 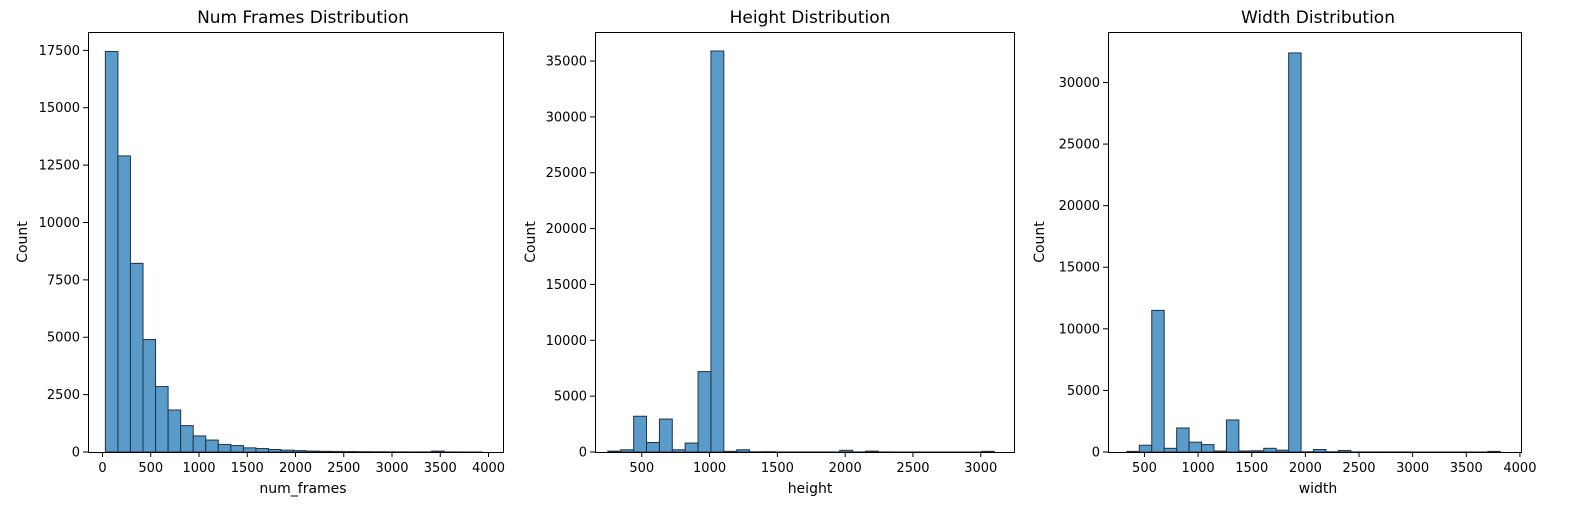 What do you see at coordinates (566, 62) in the screenshot?
I see `y-tick-label: 35000` at bounding box center [566, 62].